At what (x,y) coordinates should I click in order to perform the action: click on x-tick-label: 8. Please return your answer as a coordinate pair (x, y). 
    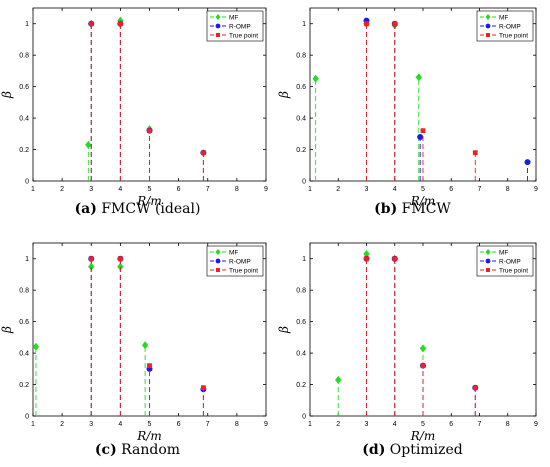
    Looking at the image, I should click on (508, 424).